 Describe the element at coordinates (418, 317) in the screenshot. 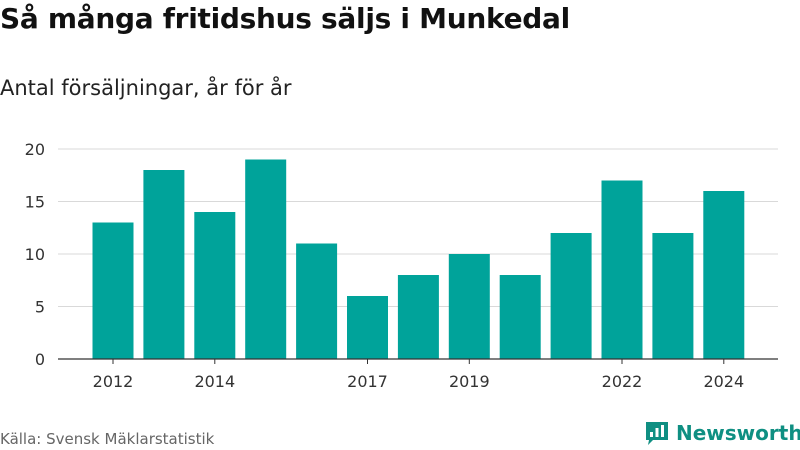

I see `bar-2018` at that location.